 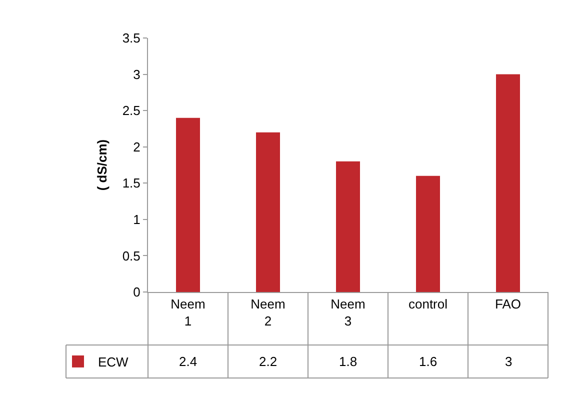 I want to click on x-tick-label: Neem 1, so click(x=188, y=312).